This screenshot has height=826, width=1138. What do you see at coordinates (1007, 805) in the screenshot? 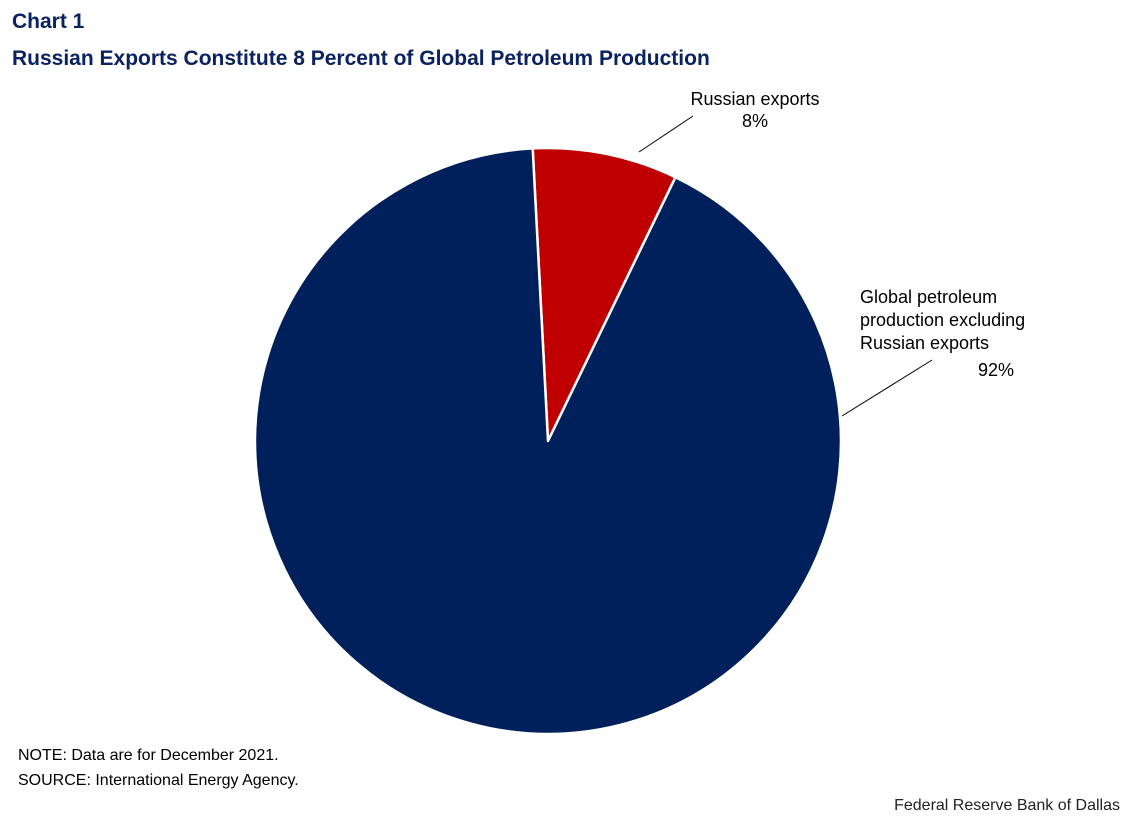
I see `credit-text: Federal Reserve Bank of Dallas` at bounding box center [1007, 805].